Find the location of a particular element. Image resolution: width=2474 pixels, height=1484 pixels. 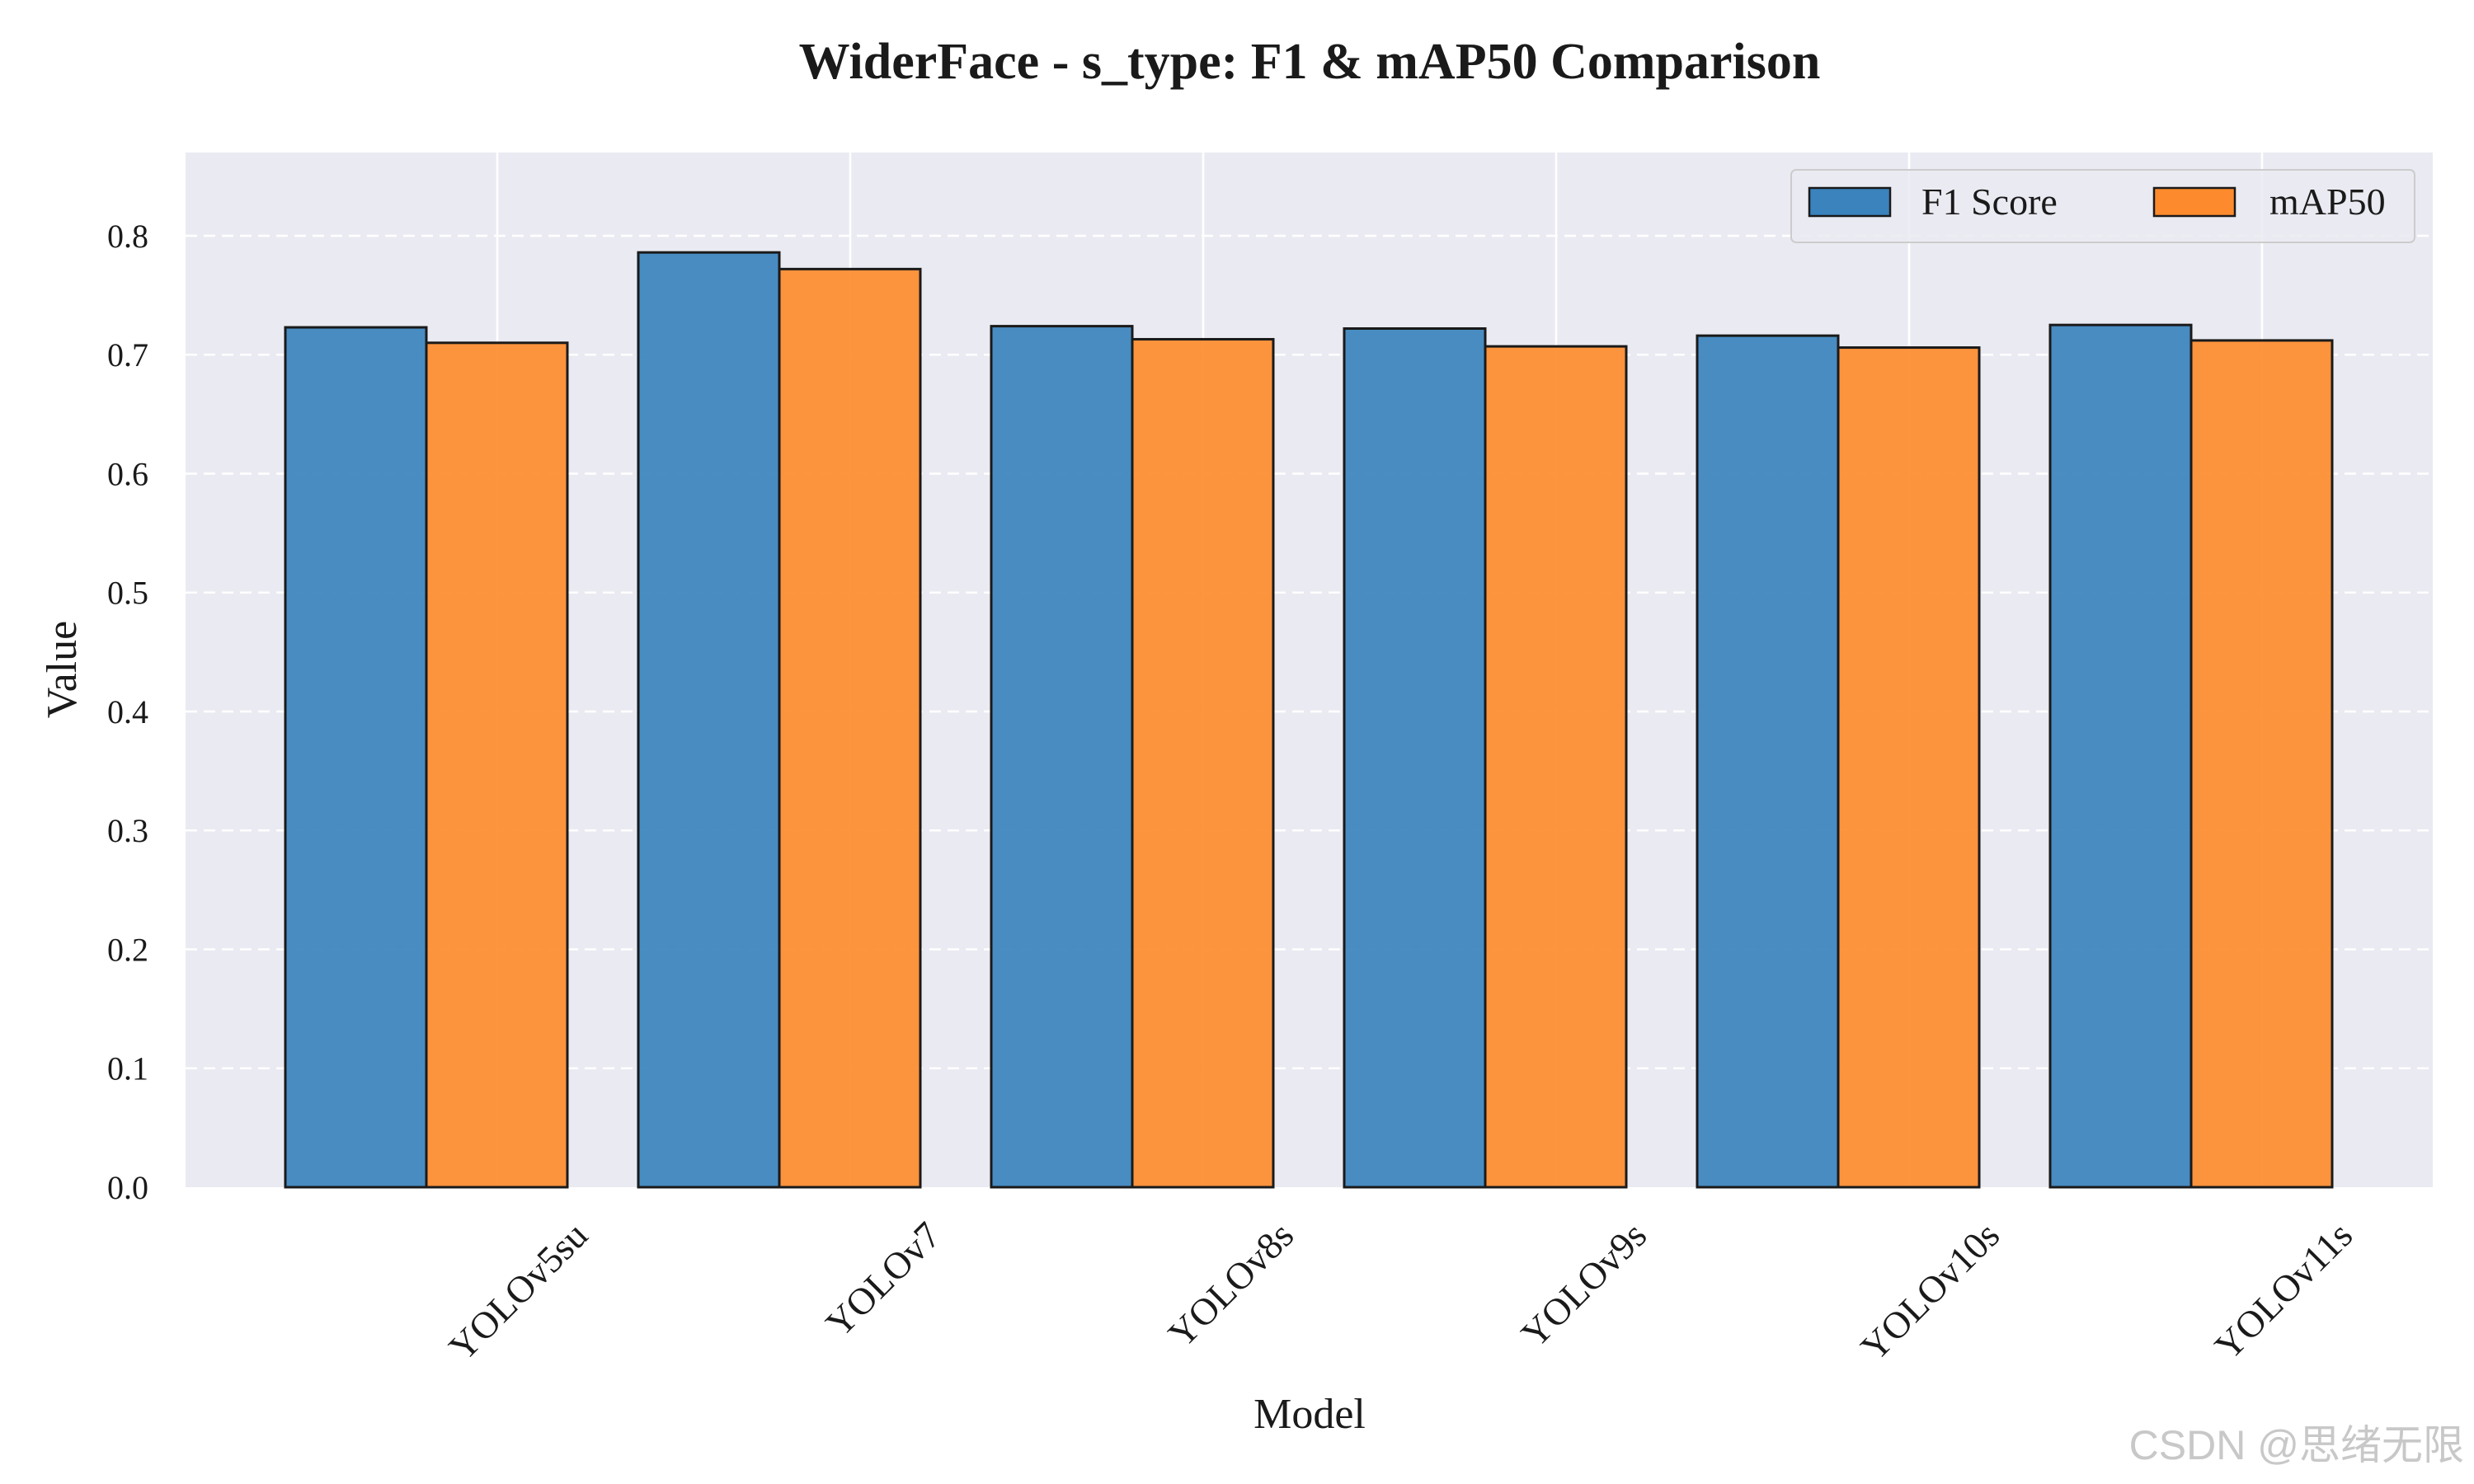

x-axis-label: Model is located at coordinates (1309, 1414).